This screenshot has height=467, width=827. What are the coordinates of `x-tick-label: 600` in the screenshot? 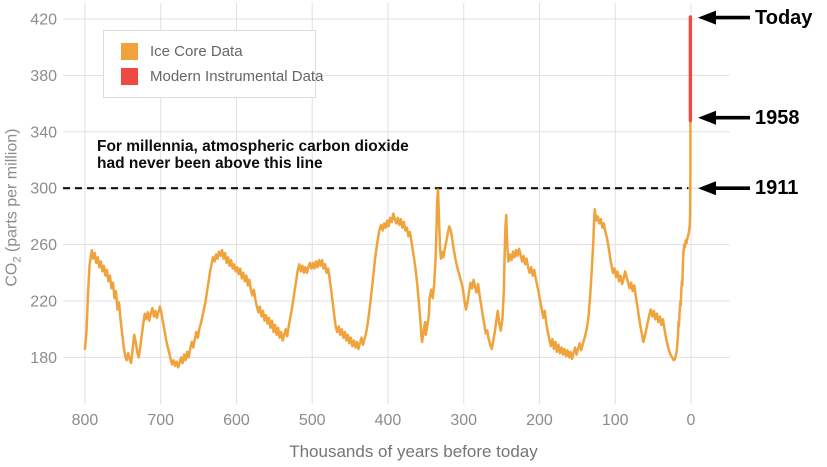 It's located at (236, 420).